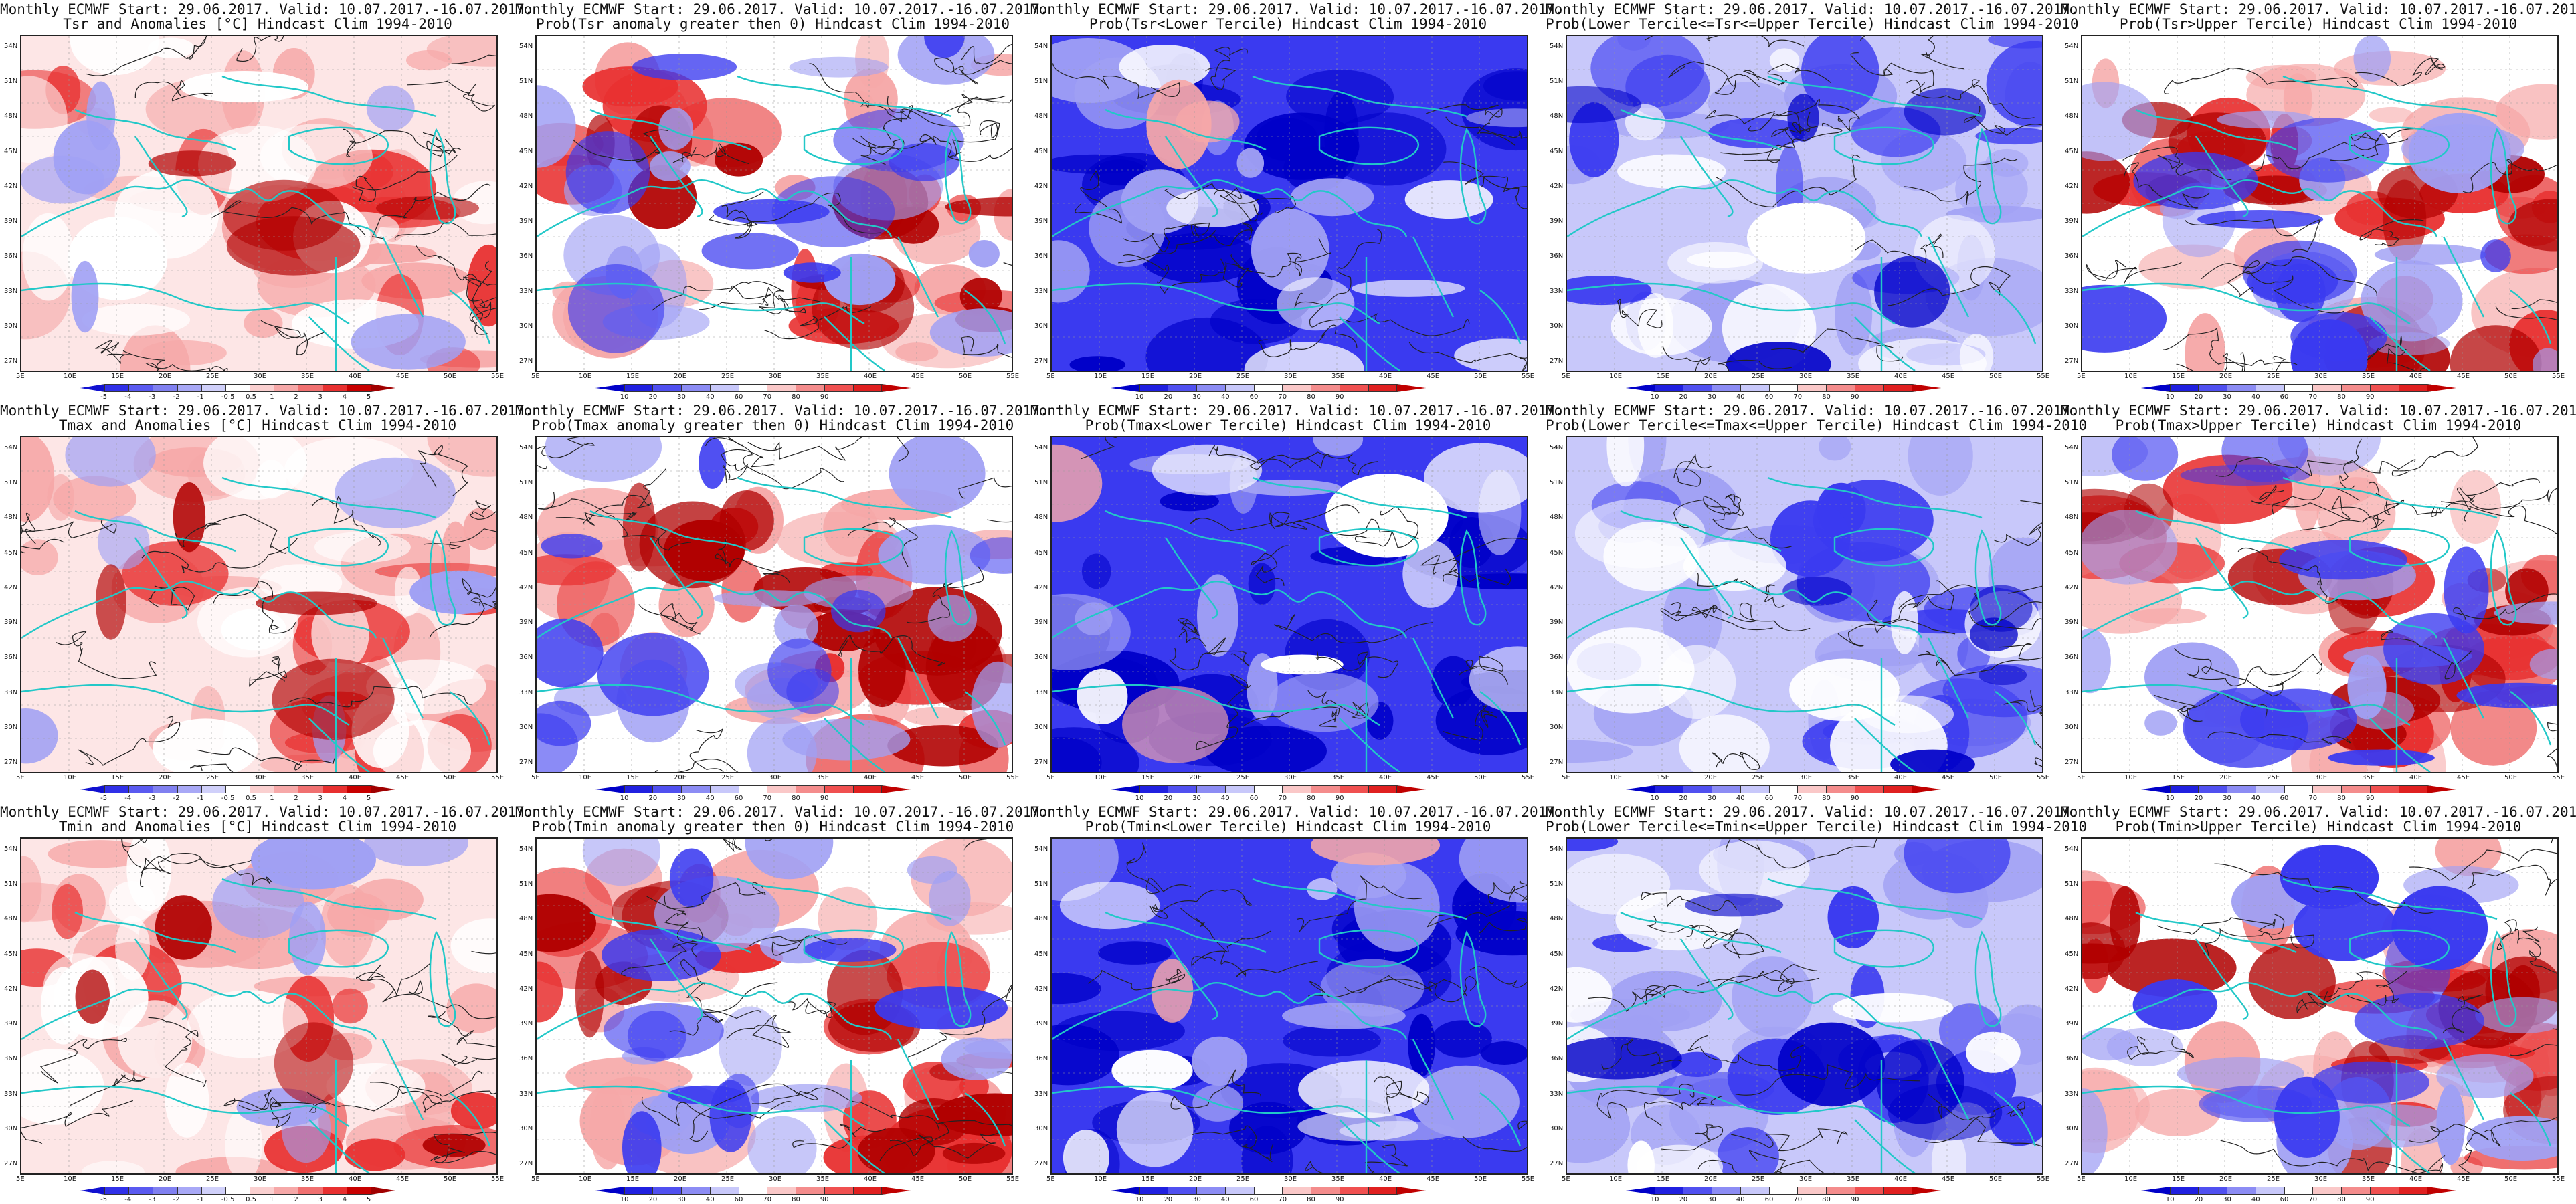 This screenshot has width=2576, height=1204. Describe the element at coordinates (1282, 397) in the screenshot. I see `colorbar-tick-label: 70` at that location.